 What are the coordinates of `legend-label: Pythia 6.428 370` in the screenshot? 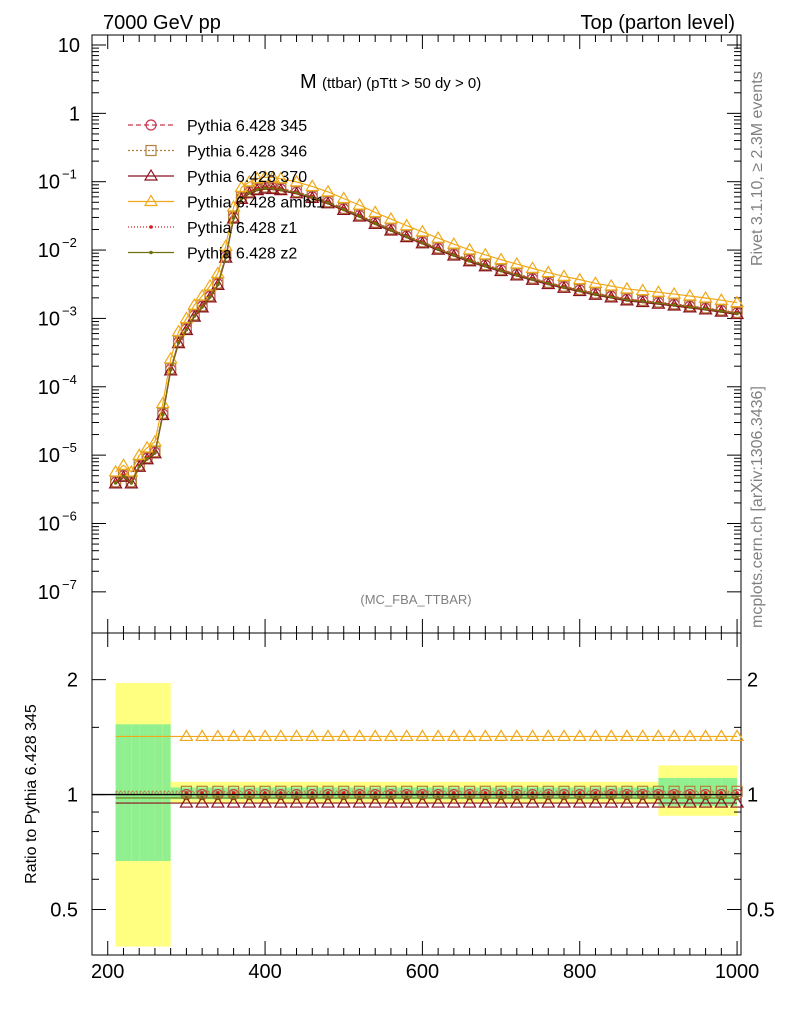 It's located at (247, 177).